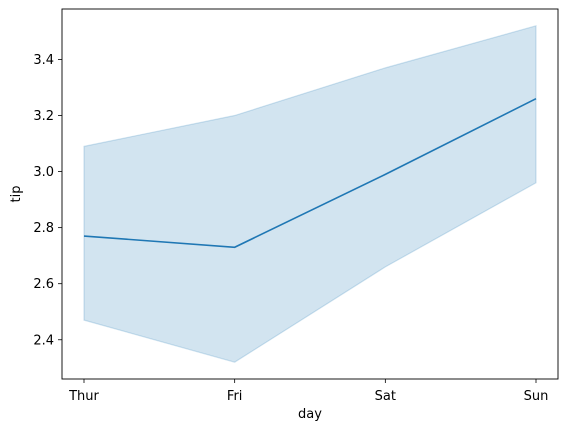  What do you see at coordinates (83, 396) in the screenshot?
I see `x-tick-label: Thur` at bounding box center [83, 396].